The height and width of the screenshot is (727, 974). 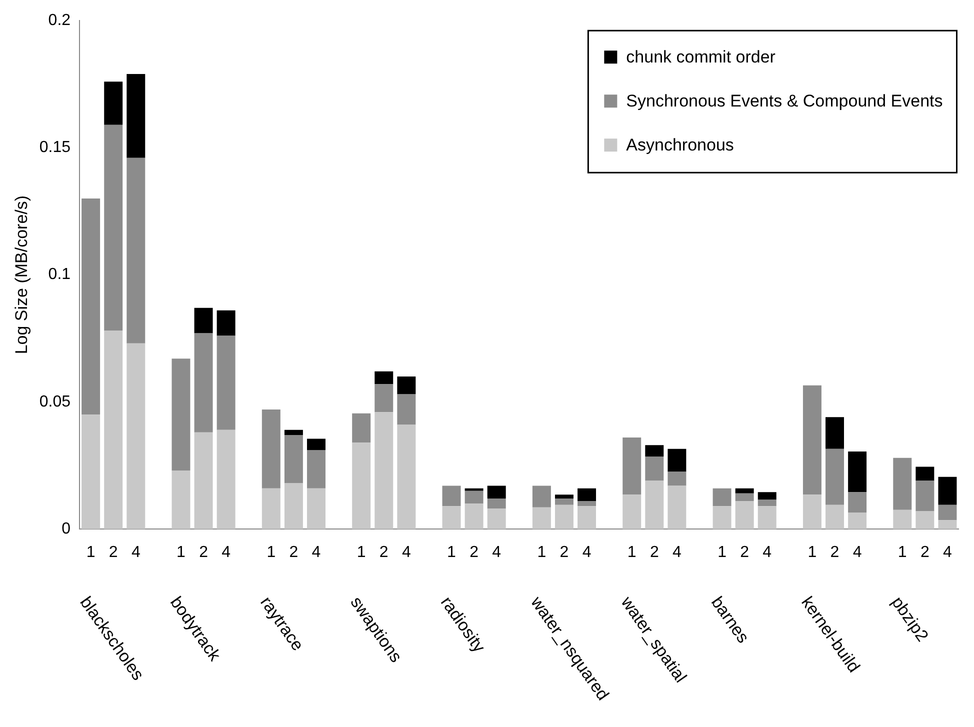 I want to click on legend-label: Asynchronous, so click(x=680, y=144).